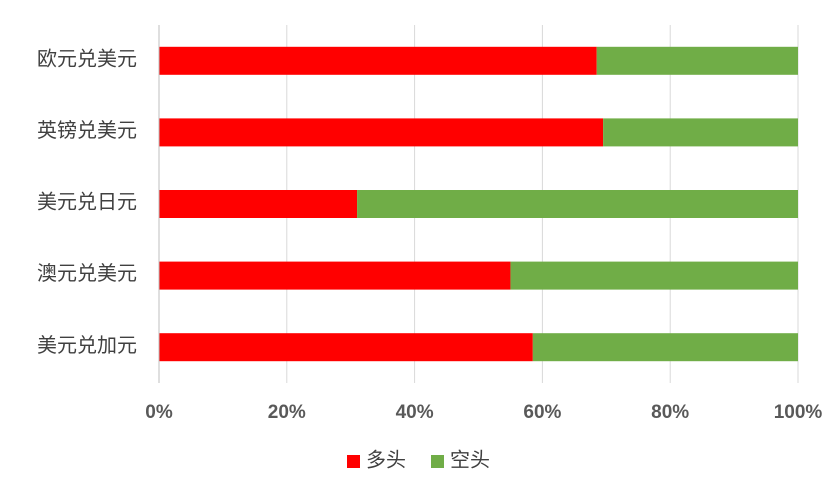 This screenshot has width=835, height=483. Describe the element at coordinates (159, 412) in the screenshot. I see `x-tick-label: 0%` at that location.